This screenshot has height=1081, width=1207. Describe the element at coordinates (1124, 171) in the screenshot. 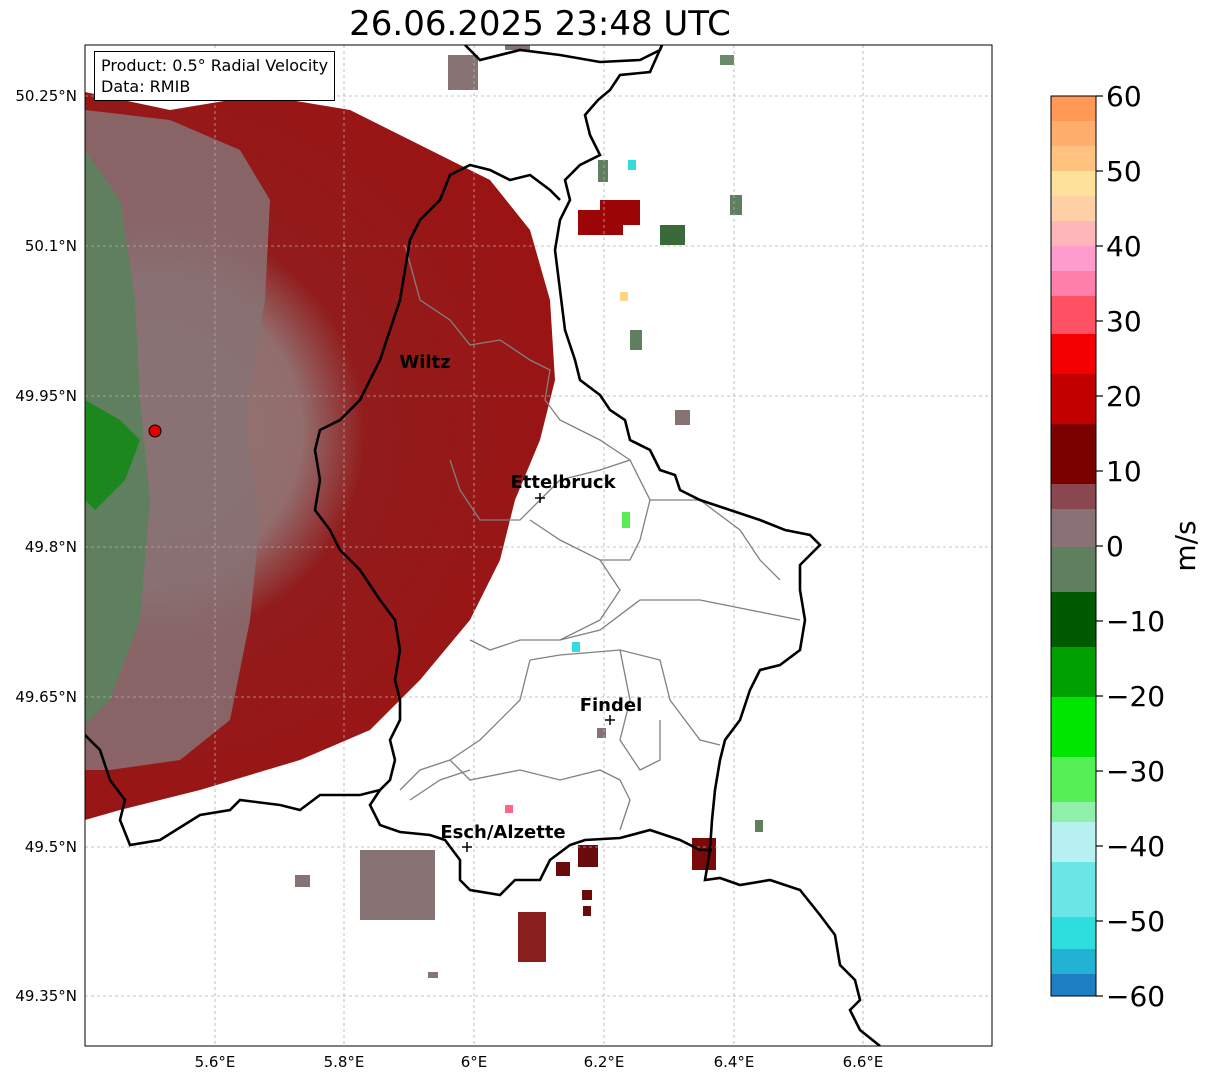

I see `colorbar-tick-label: 50` at that location.